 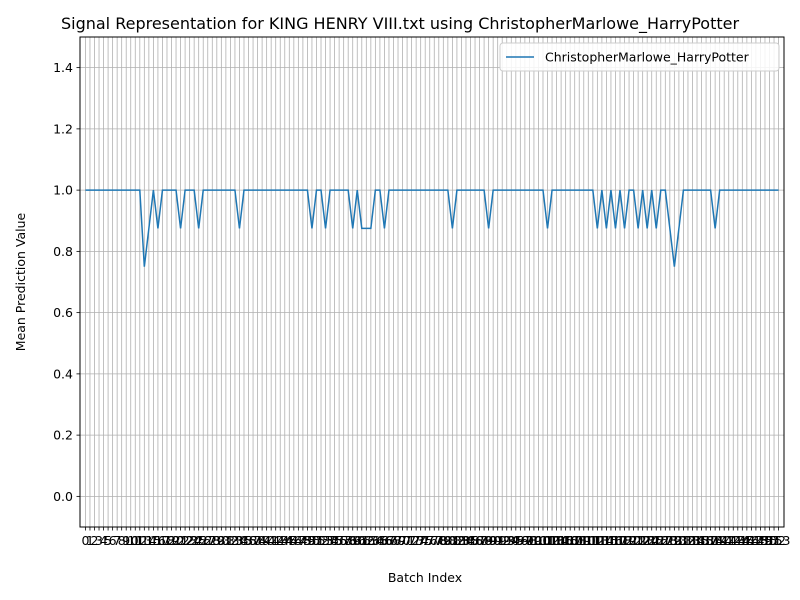 What do you see at coordinates (230, 540) in the screenshot?
I see `x-tick-label: 32` at bounding box center [230, 540].